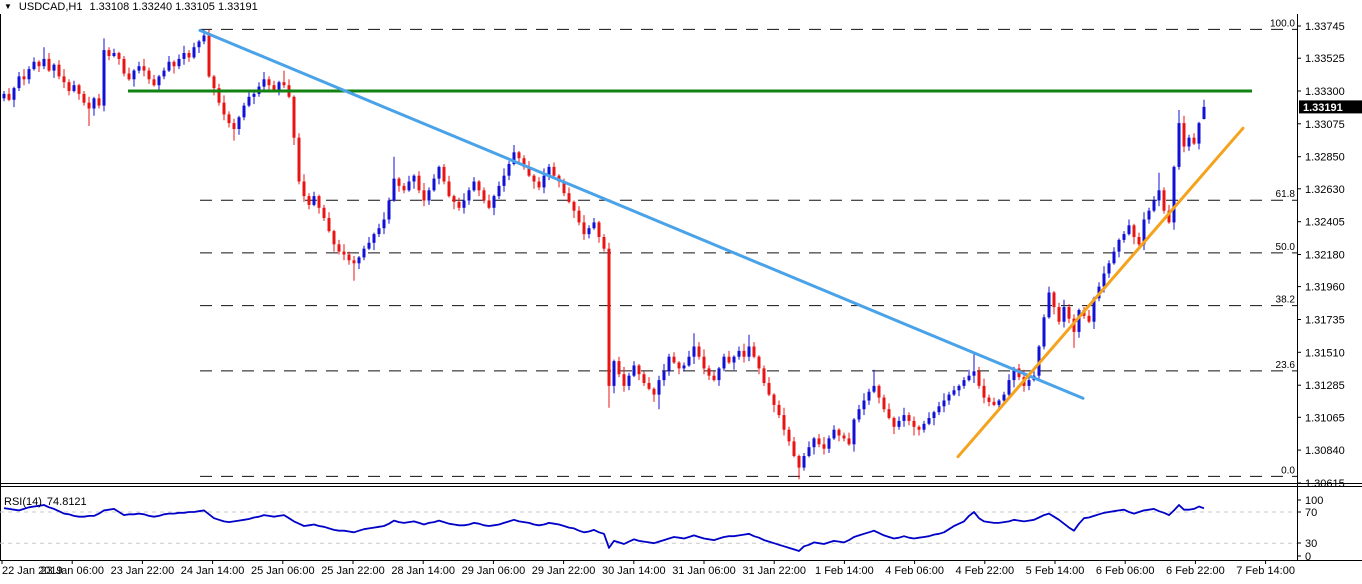  I want to click on price-tick-label: 1.33300, so click(1325, 92).